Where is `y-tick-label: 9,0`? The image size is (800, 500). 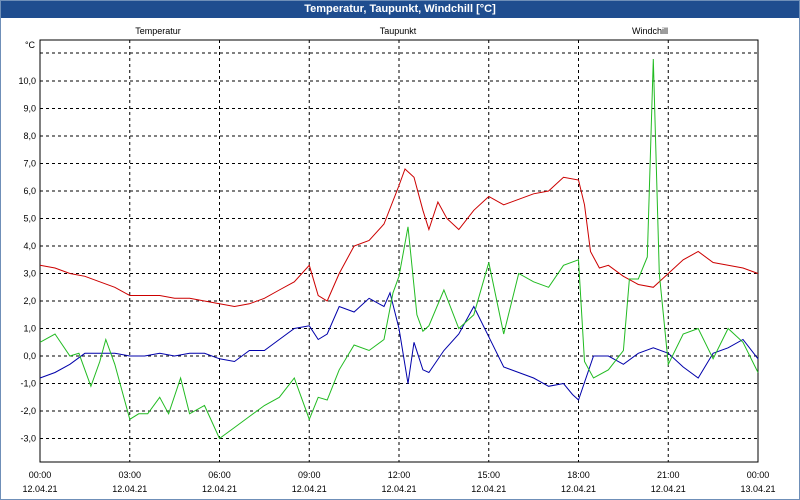
y-tick-label: 9,0 is located at coordinates (29, 109).